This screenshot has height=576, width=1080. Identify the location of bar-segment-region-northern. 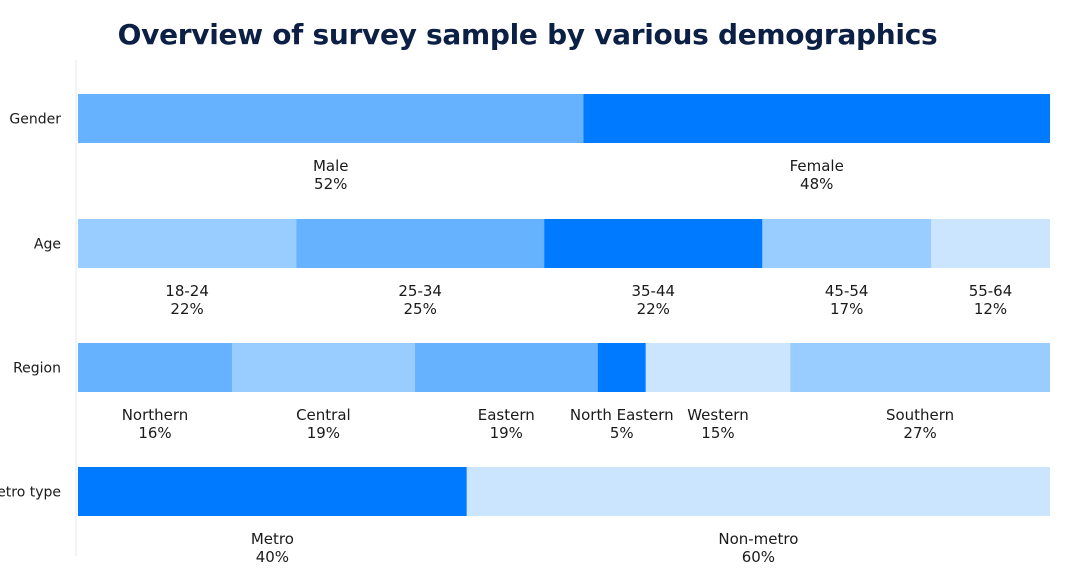
(155, 367).